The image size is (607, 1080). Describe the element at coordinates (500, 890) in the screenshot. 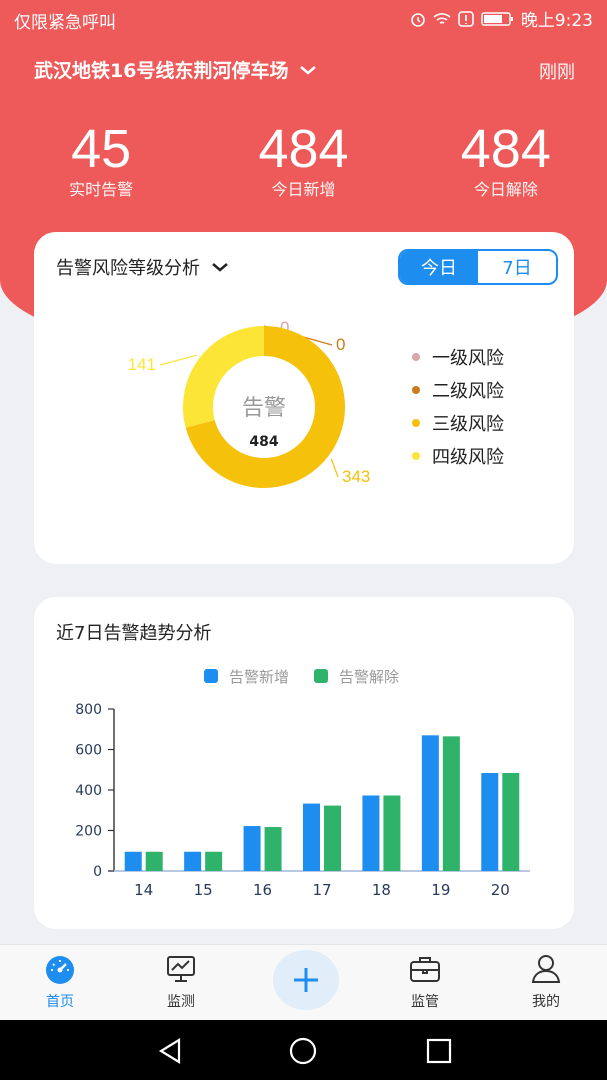

I see `x-tick-label: 20` at that location.